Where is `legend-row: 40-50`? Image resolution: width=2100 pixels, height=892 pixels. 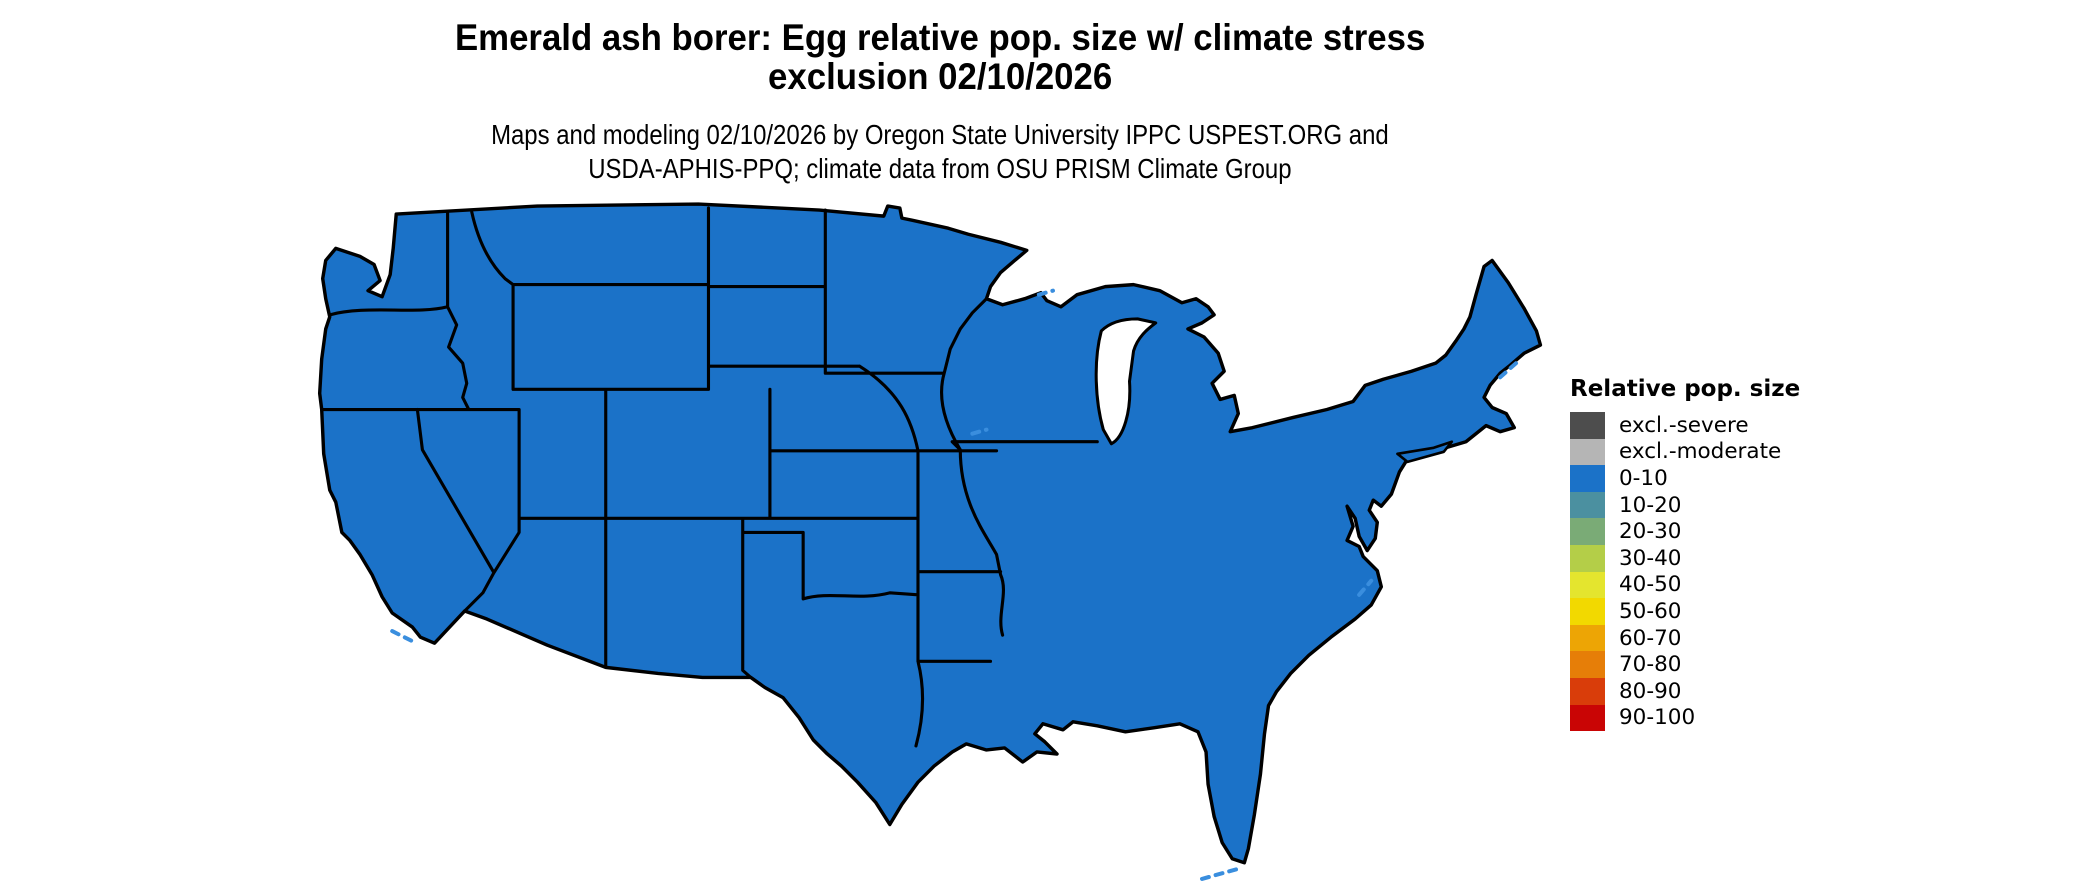 legend-row: 40-50 is located at coordinates (1735, 585).